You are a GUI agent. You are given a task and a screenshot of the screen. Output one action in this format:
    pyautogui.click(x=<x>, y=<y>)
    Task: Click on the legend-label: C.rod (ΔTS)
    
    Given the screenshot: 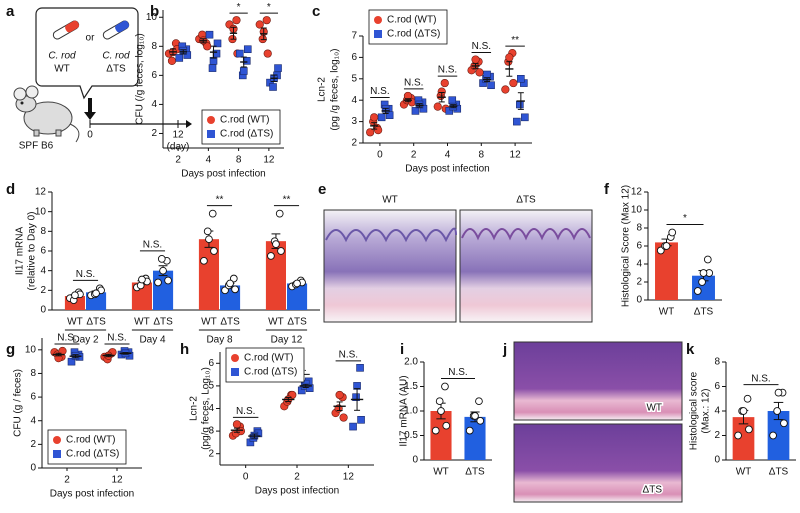 What is the action you would take?
    pyautogui.click(x=246, y=134)
    